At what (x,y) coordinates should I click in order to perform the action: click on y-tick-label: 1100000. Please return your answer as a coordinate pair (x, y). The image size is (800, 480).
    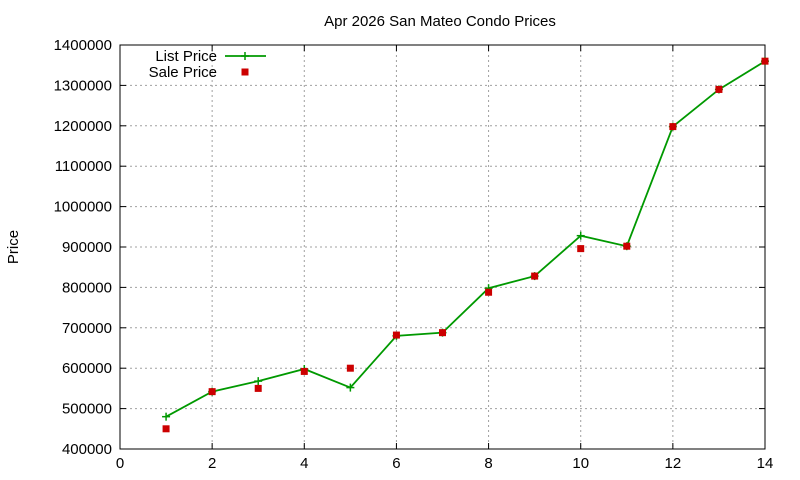
    Looking at the image, I should click on (83, 166).